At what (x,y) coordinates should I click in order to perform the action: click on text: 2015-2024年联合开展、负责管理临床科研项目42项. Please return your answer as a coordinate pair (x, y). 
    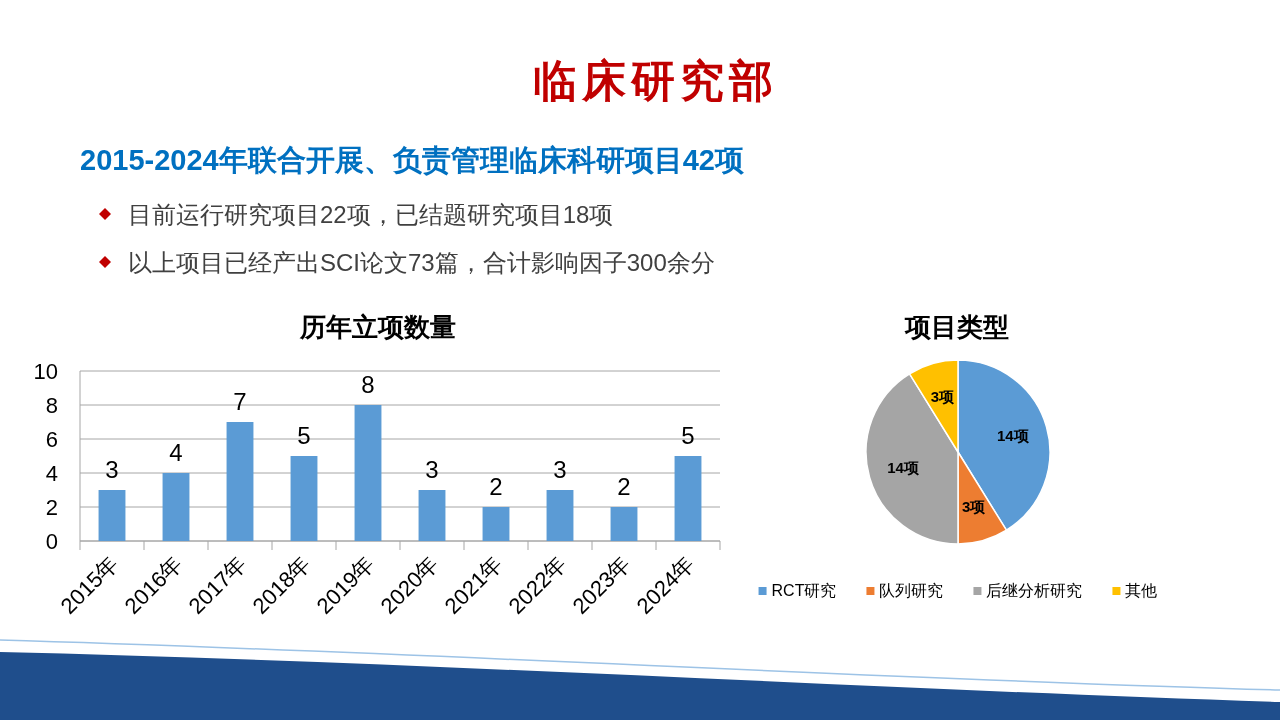
    Looking at the image, I should click on (412, 160).